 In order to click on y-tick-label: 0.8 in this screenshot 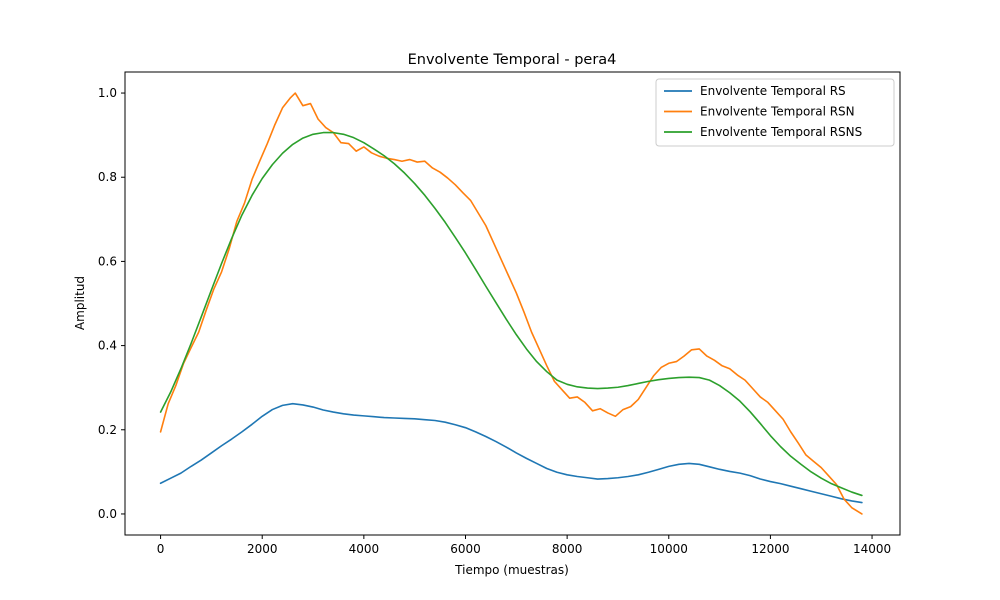, I will do `click(107, 177)`.